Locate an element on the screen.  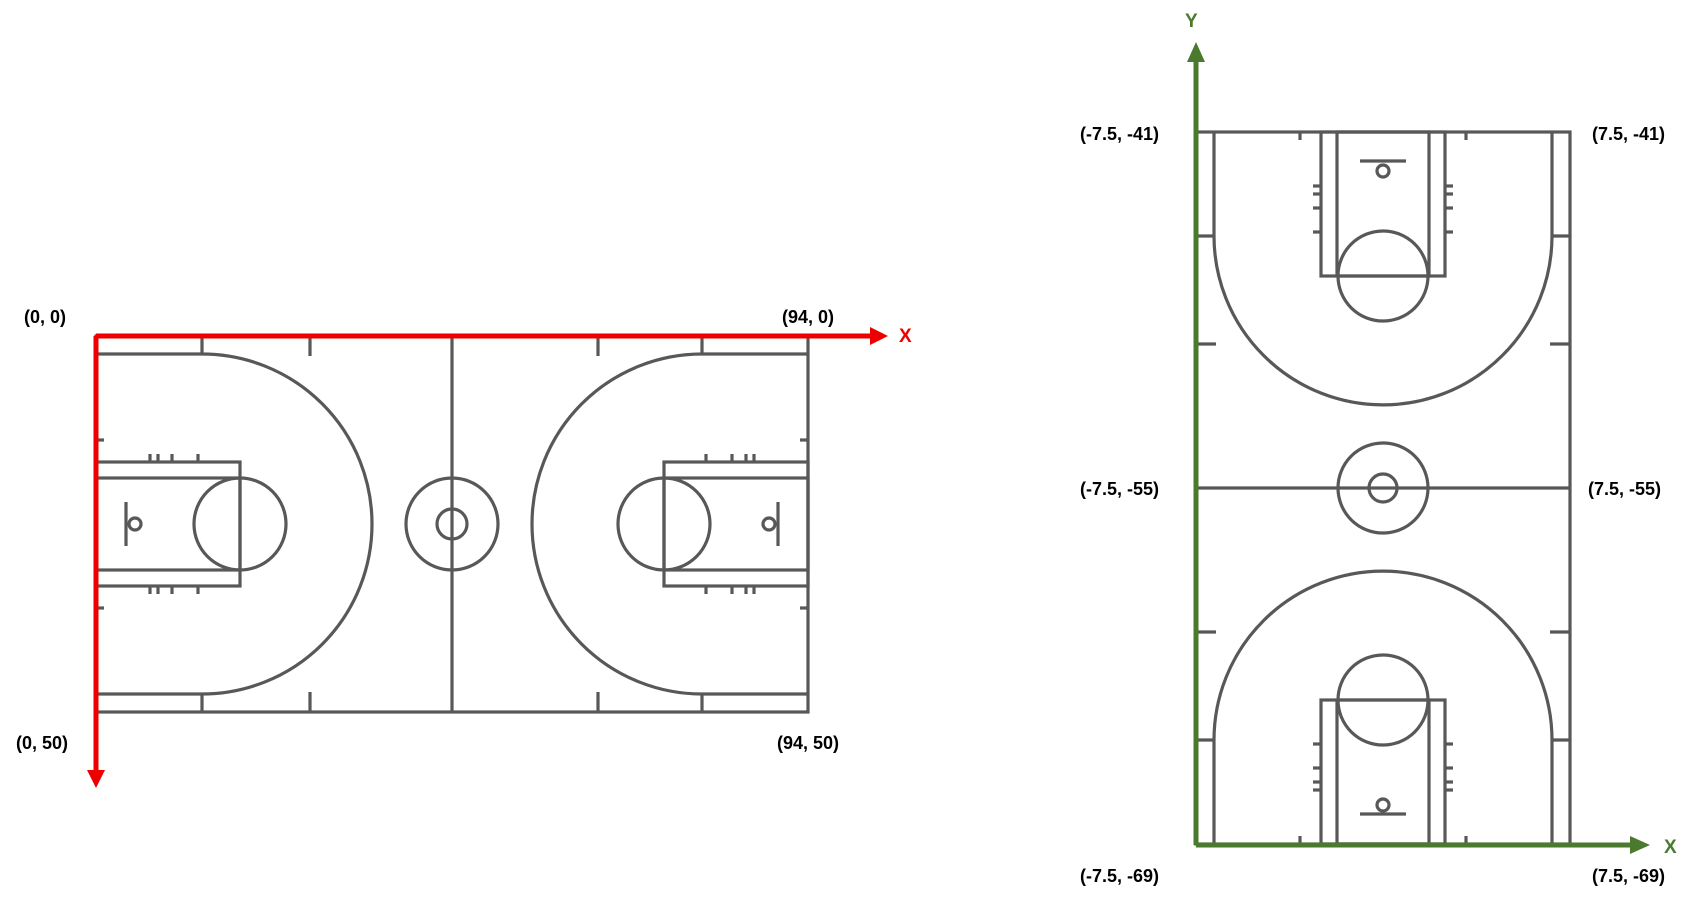
lane-outer-bottom is located at coordinates (1383, 772).